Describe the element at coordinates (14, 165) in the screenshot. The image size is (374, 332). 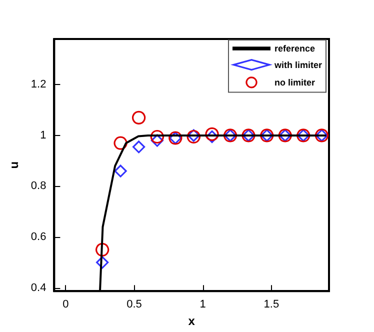
I see `y-axis-title: u` at that location.